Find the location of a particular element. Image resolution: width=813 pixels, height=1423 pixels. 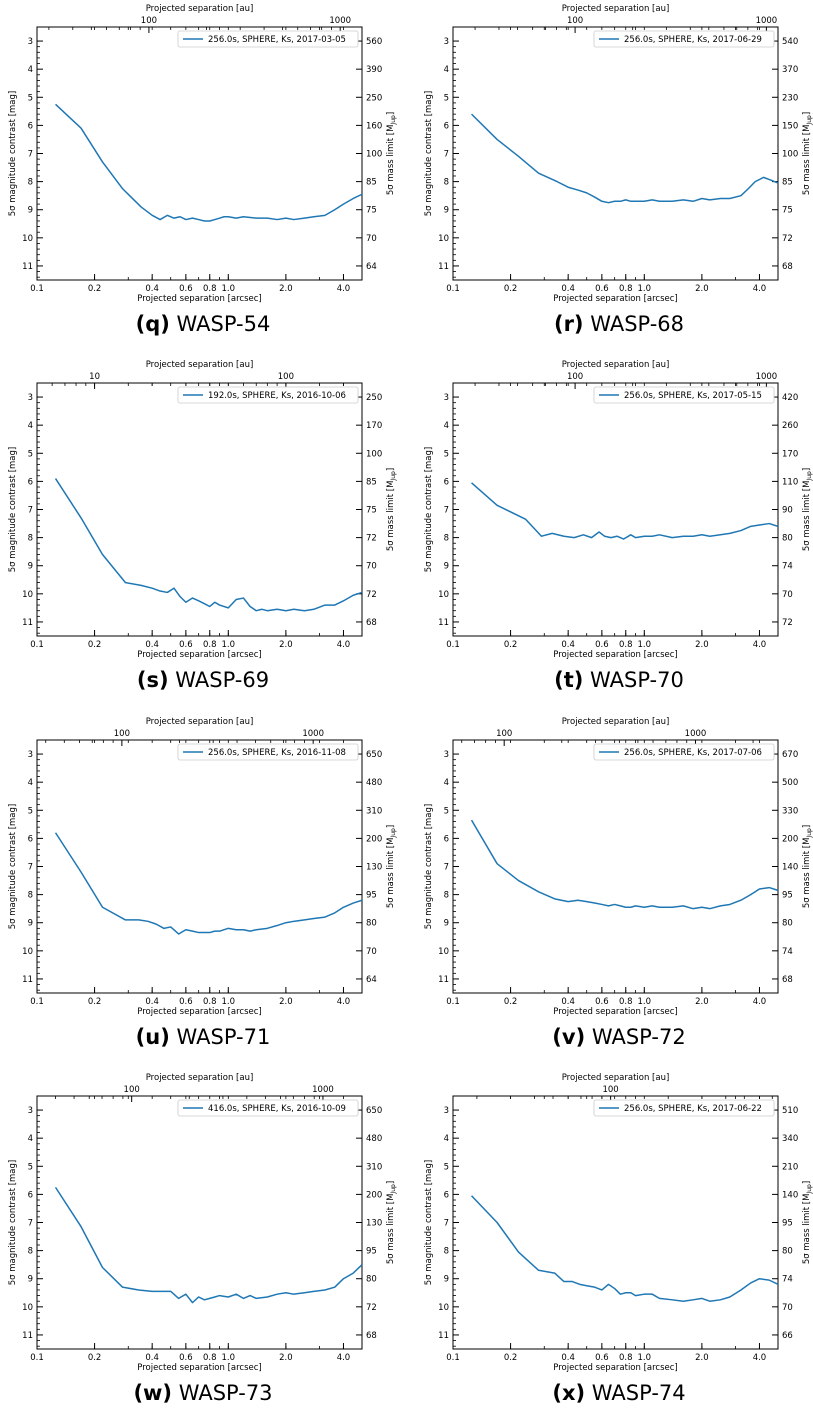

panel-caption: (x) WASP-74 is located at coordinates (614, 1393).